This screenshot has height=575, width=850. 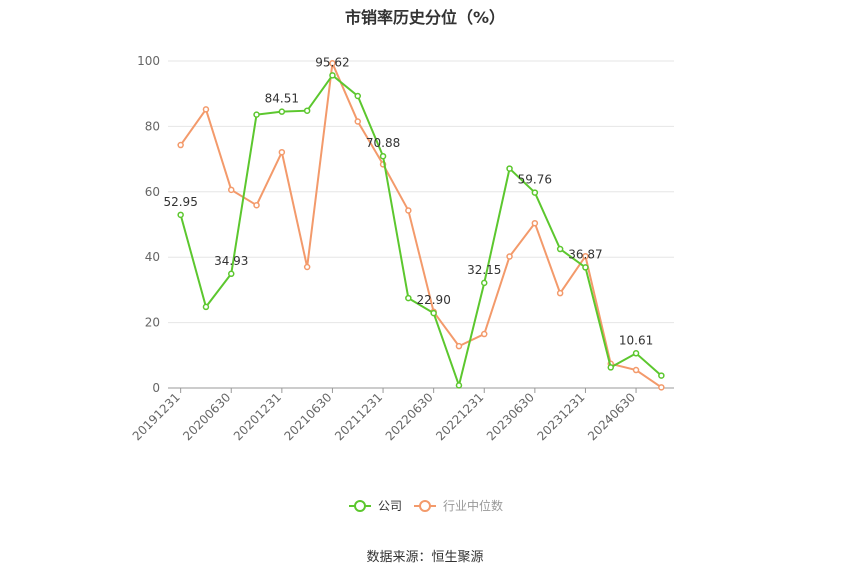 What do you see at coordinates (409, 416) in the screenshot?
I see `x-tick-label: 20220630` at bounding box center [409, 416].